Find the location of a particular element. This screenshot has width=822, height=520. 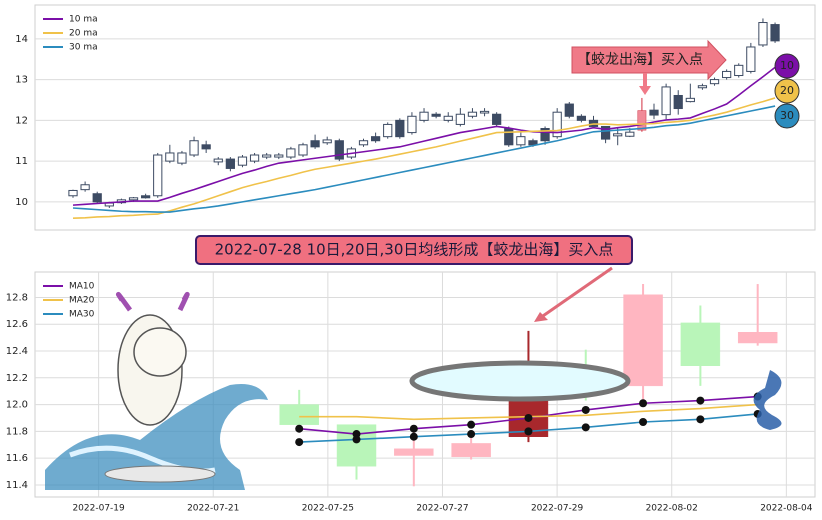

chart-title: 2022-07-28 10日,20日,30日均线形成【蛟龙出海】买入点 is located at coordinates (414, 250).